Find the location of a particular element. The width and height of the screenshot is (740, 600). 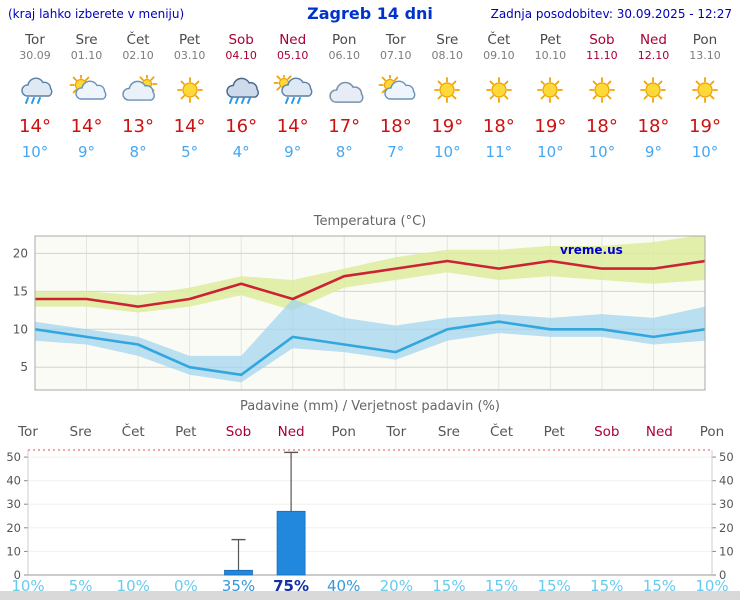

day-date: 30.09 is located at coordinates (35, 55).